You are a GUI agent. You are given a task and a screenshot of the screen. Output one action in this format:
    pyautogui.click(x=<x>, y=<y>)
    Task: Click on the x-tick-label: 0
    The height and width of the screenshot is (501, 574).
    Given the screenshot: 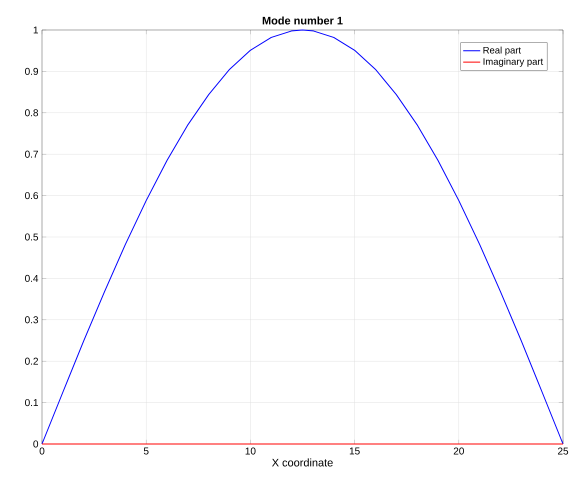 What is the action you would take?
    pyautogui.click(x=42, y=451)
    